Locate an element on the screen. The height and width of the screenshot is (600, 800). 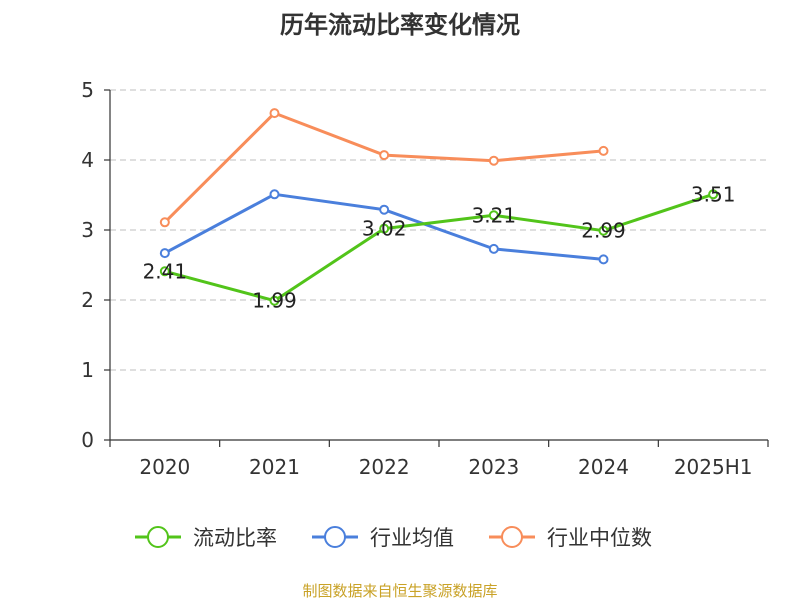
x-tick-label: 2025H1 is located at coordinates (713, 467).